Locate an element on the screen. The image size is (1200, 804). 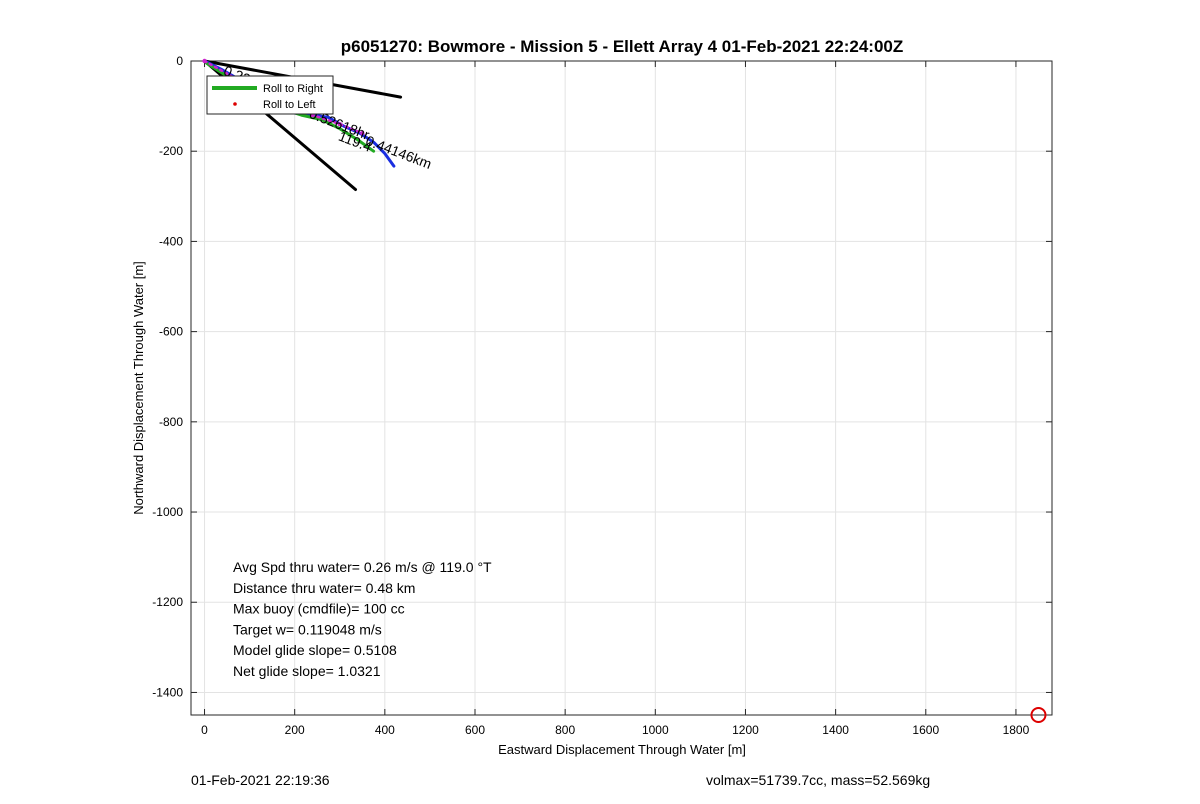
x-tick-label: 600 is located at coordinates (475, 730).